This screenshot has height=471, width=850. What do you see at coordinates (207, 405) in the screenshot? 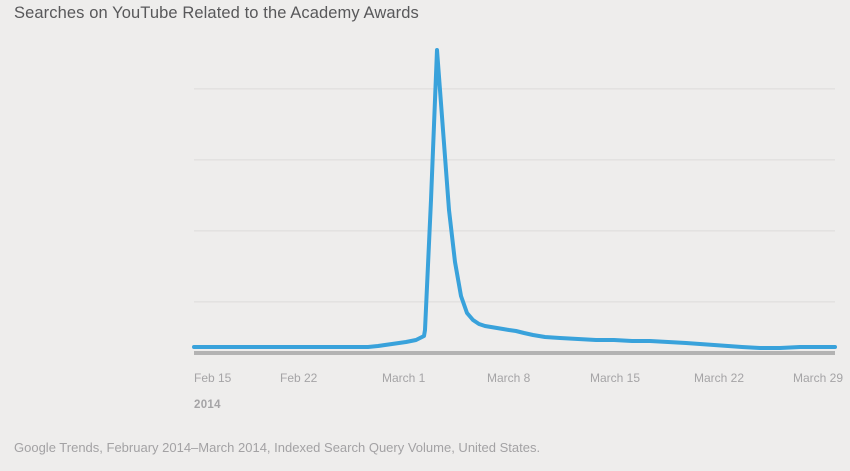
I see `x-axis-year-label: 2014` at bounding box center [207, 405].